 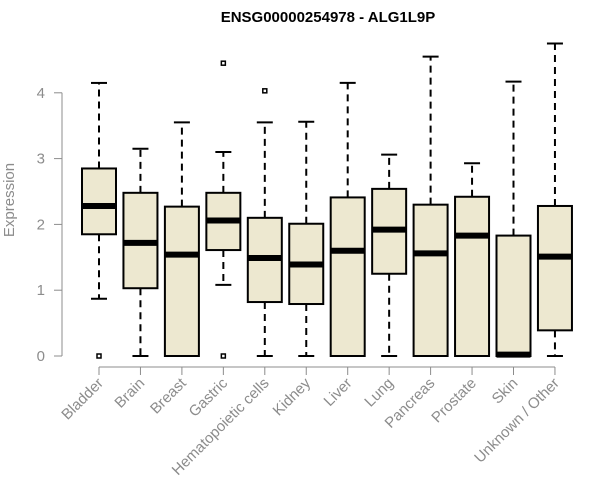 What do you see at coordinates (41, 224) in the screenshot?
I see `y-tick-label: 2` at bounding box center [41, 224].